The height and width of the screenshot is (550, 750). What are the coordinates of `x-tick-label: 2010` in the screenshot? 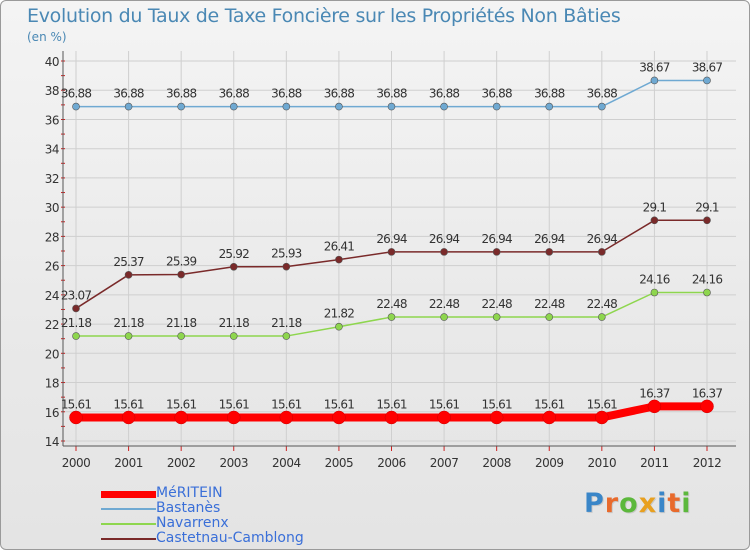 It's located at (602, 463).